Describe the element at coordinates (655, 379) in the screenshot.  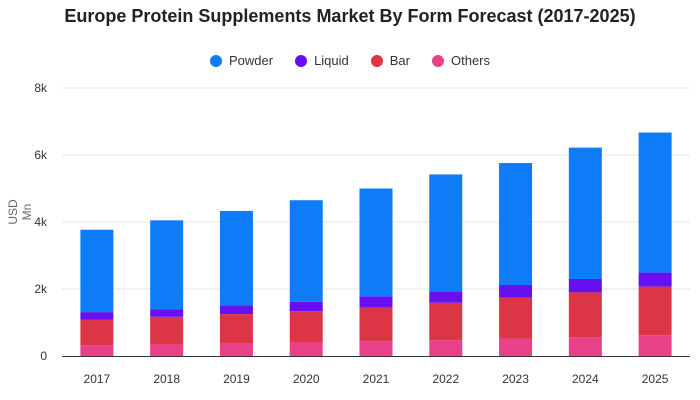
I see `x-tick-label: 2025` at that location.